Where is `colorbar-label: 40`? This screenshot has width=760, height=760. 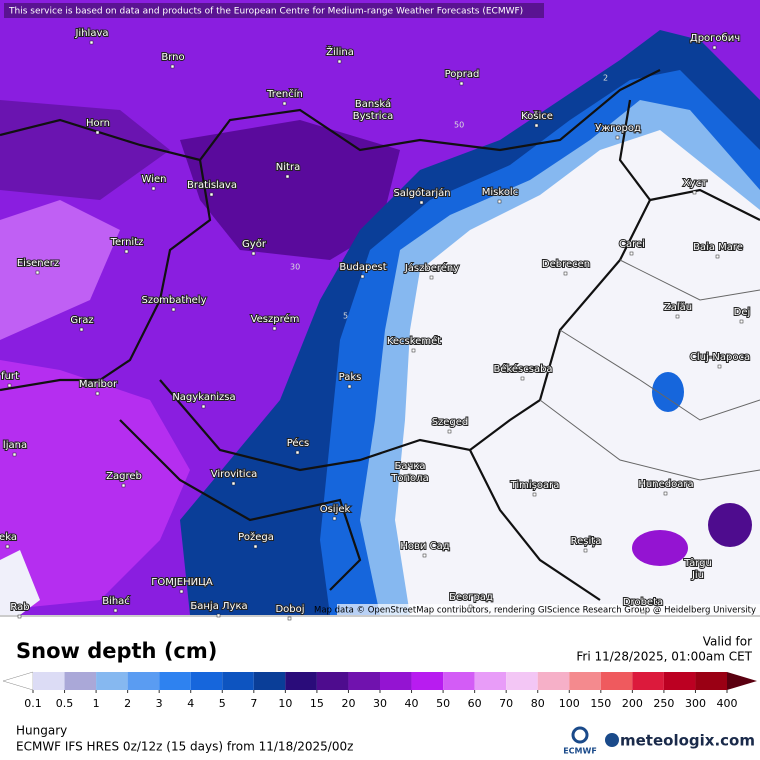 colorbar-label: 40 is located at coordinates (412, 703).